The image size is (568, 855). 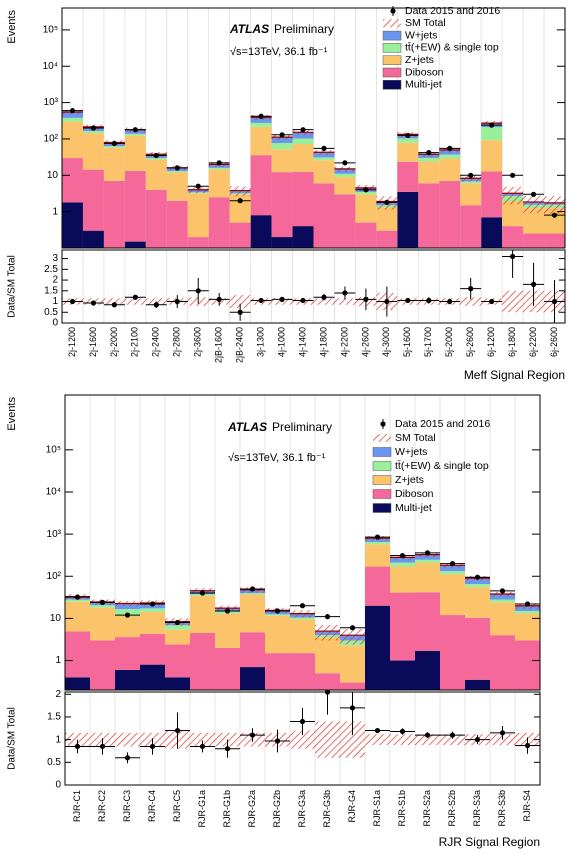 I want to click on x-tick-label: 5j-1600, so click(x=407, y=342).